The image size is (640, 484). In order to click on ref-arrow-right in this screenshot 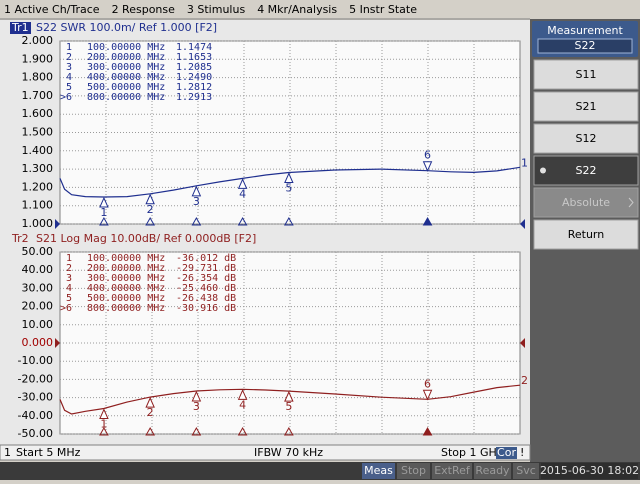, I will do `click(522, 343)`.